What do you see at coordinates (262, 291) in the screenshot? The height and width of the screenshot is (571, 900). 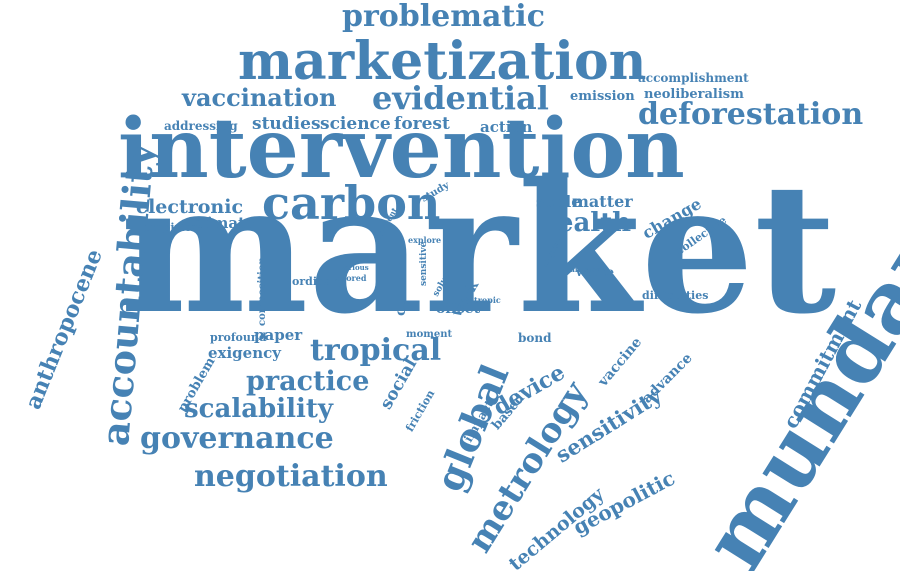 I see `cloud-word: composition` at bounding box center [262, 291].